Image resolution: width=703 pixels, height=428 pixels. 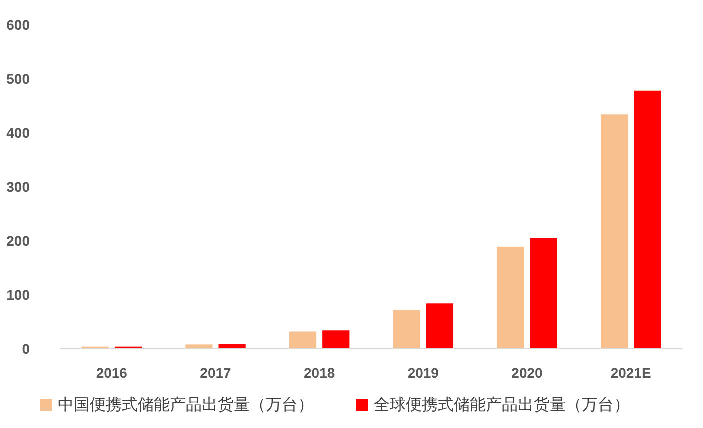 What do you see at coordinates (216, 373) in the screenshot?
I see `x-tick-label: 2017` at bounding box center [216, 373].